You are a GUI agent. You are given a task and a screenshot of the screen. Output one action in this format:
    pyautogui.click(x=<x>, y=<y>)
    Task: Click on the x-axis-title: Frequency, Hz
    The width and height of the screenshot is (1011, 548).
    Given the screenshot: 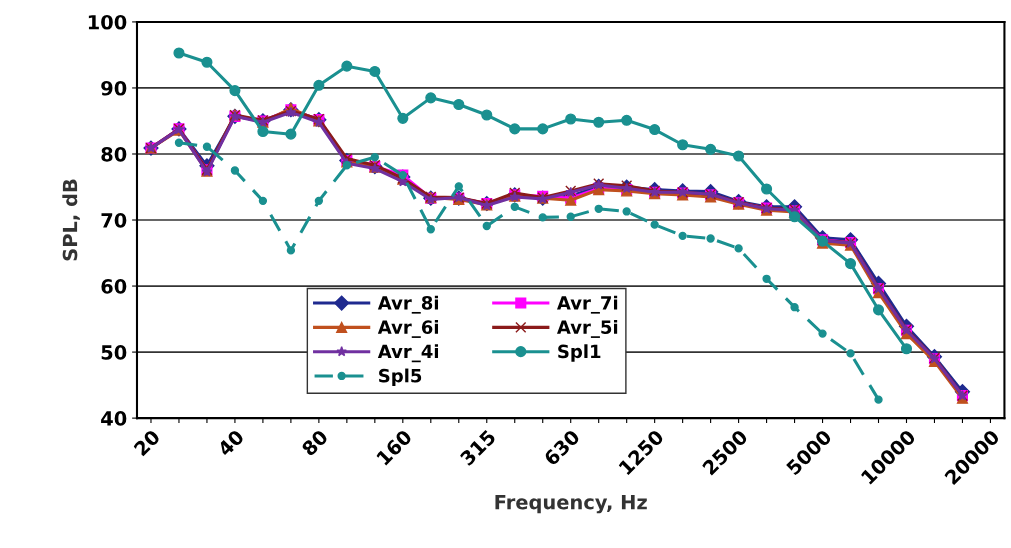 What is the action you would take?
    pyautogui.click(x=571, y=504)
    